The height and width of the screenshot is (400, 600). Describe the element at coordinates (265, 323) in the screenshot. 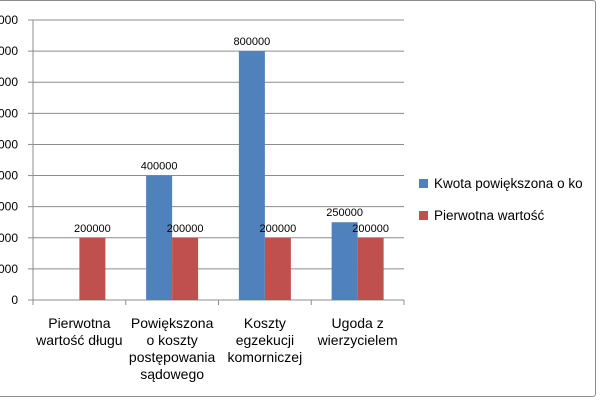

I see `category-label: Koszty` at that location.